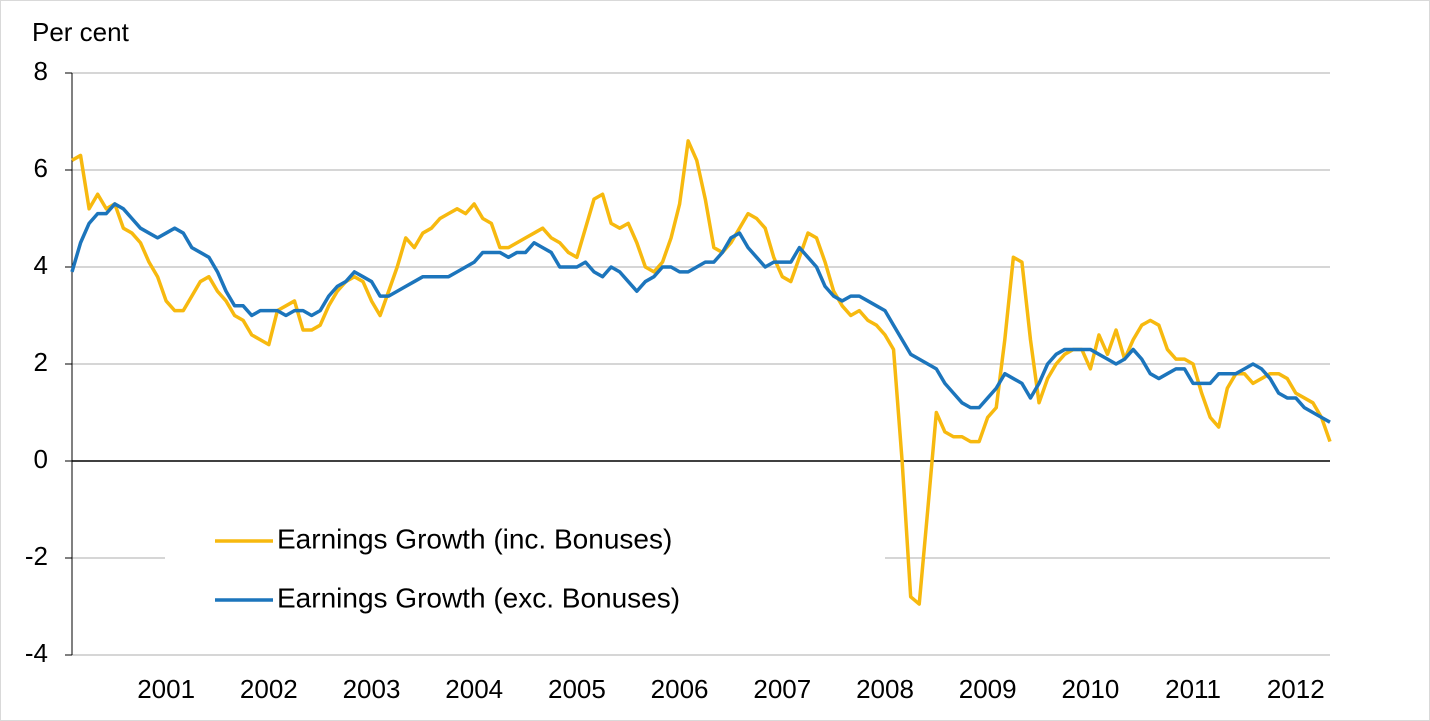 This screenshot has width=1430, height=721. I want to click on y-tick-label: 6, so click(41, 168).